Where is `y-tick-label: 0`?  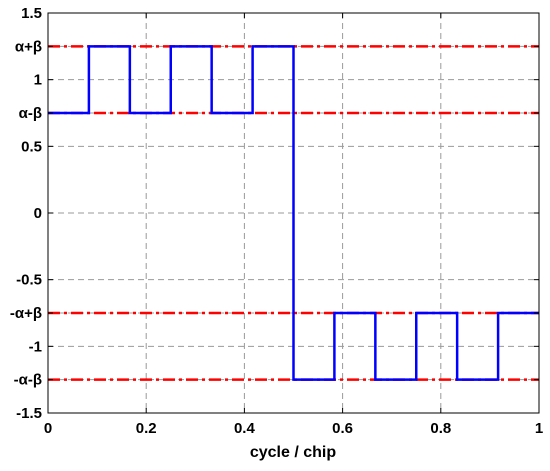 y-tick-label: 0 is located at coordinates (38, 213).